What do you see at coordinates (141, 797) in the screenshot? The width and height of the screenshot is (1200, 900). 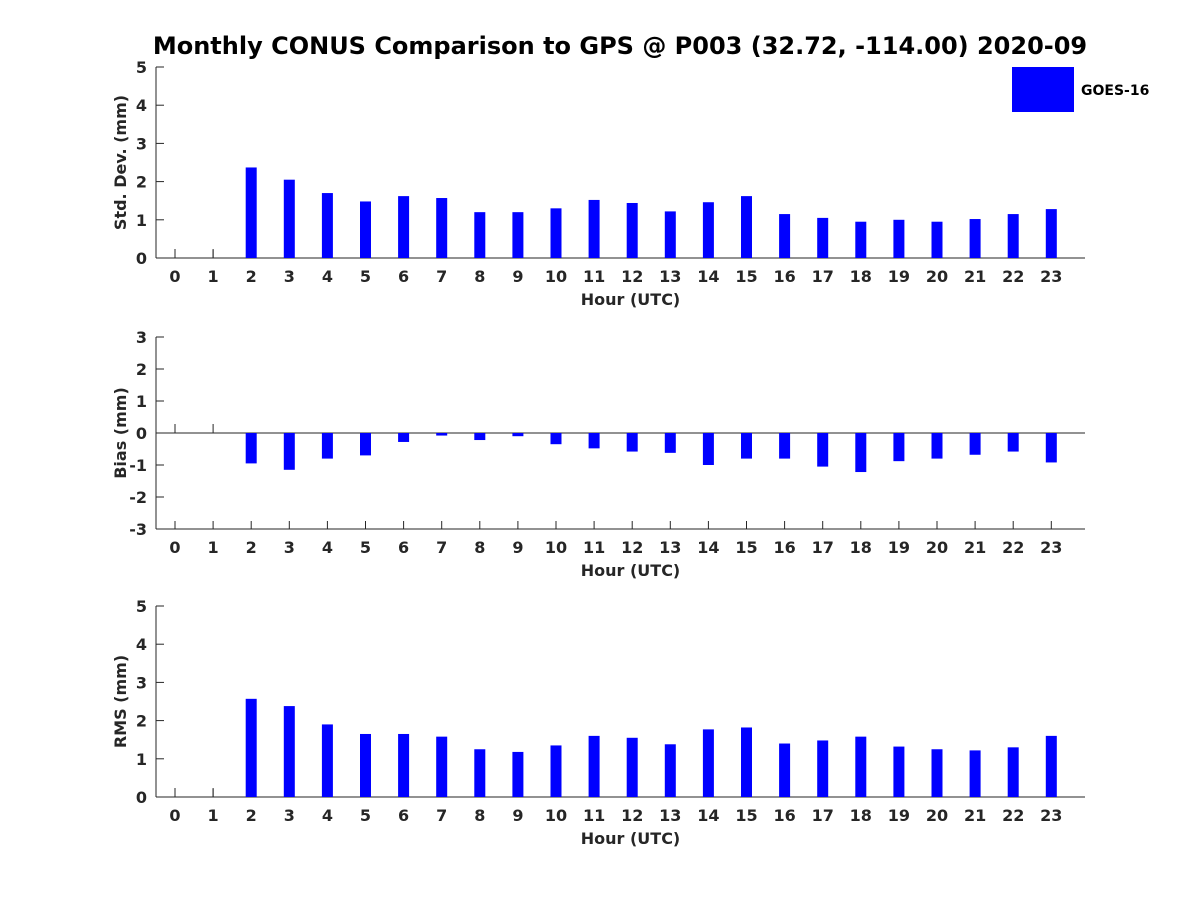 I see `y-tick-label: 0` at bounding box center [141, 797].